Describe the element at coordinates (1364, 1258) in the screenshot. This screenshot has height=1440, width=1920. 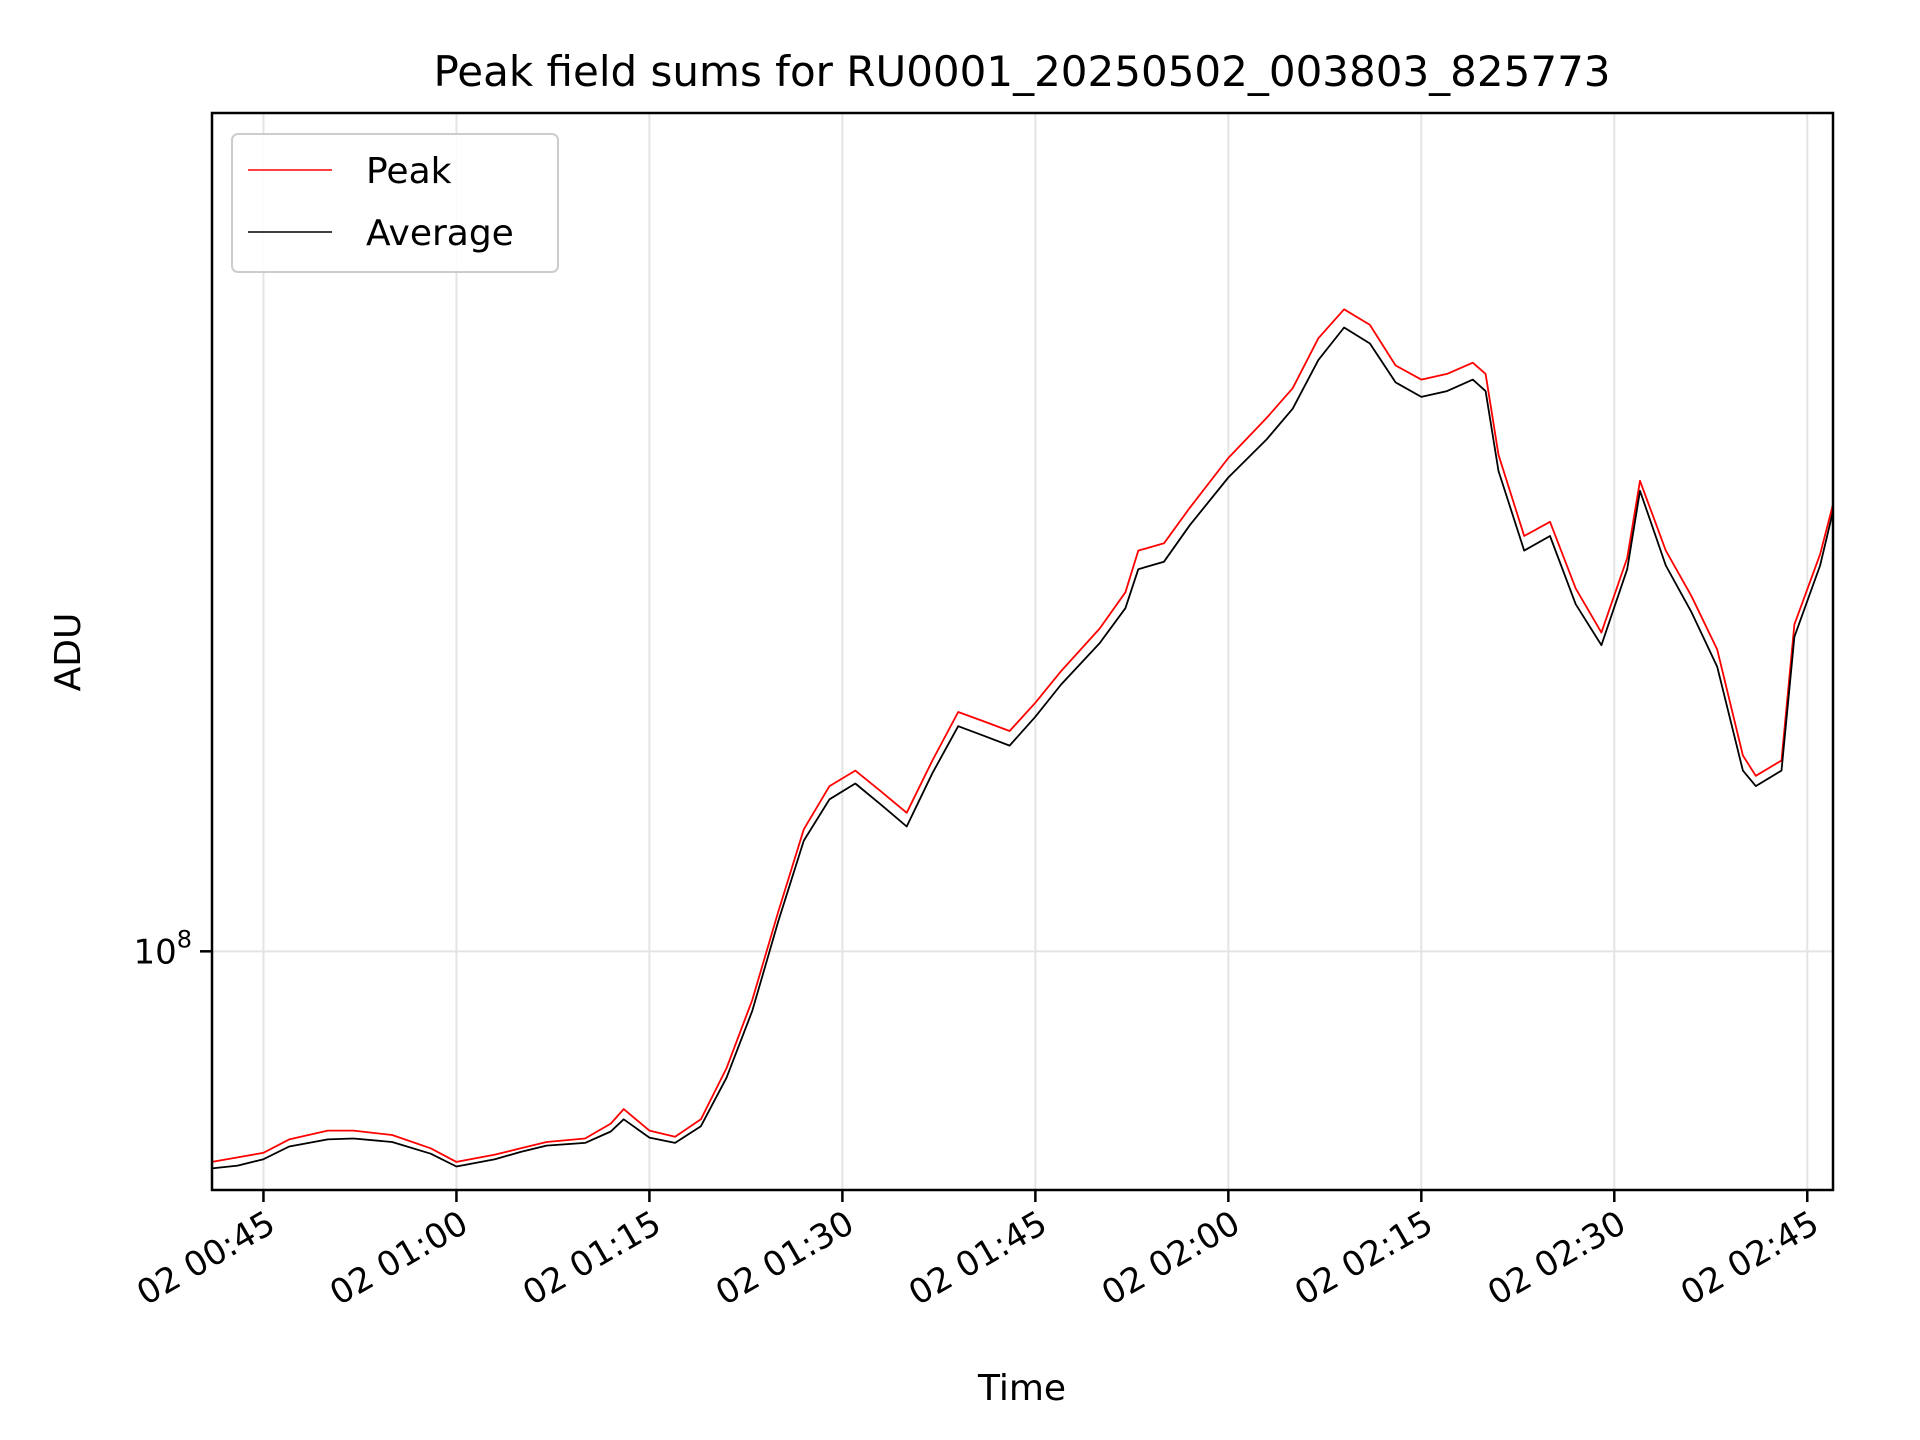
I see `x-tick-label: 02 02:15` at that location.